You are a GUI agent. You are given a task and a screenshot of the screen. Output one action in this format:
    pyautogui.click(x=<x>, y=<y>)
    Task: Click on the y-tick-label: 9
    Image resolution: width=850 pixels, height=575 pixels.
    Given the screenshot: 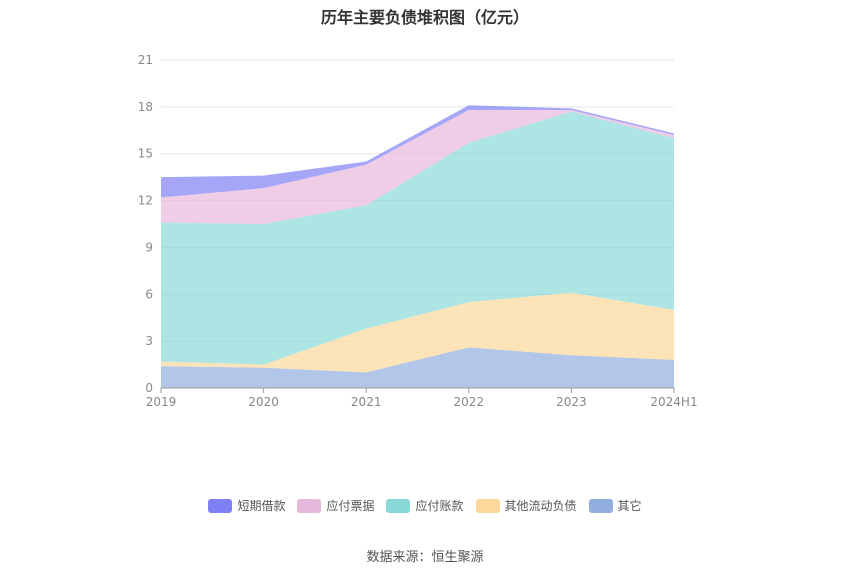 What is the action you would take?
    pyautogui.click(x=149, y=247)
    